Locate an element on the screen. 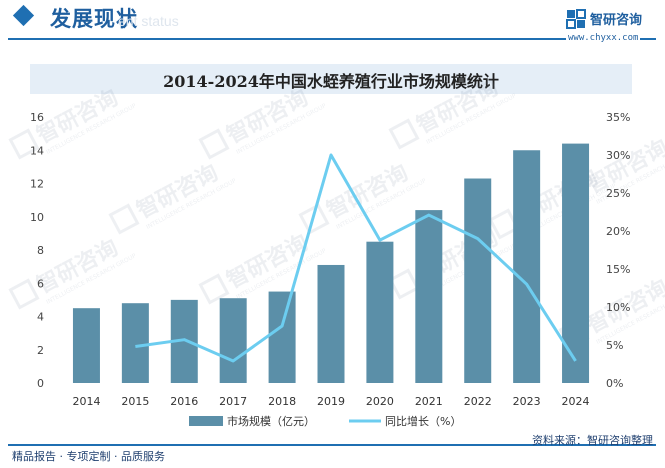  brand-name: 智研咨询 is located at coordinates (616, 20).